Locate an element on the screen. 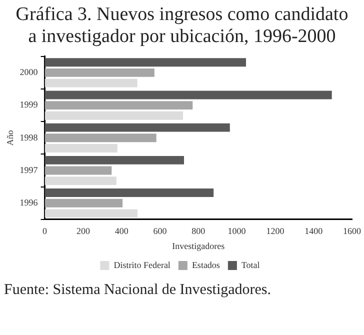  y-tick-label: 1998 is located at coordinates (29, 137).